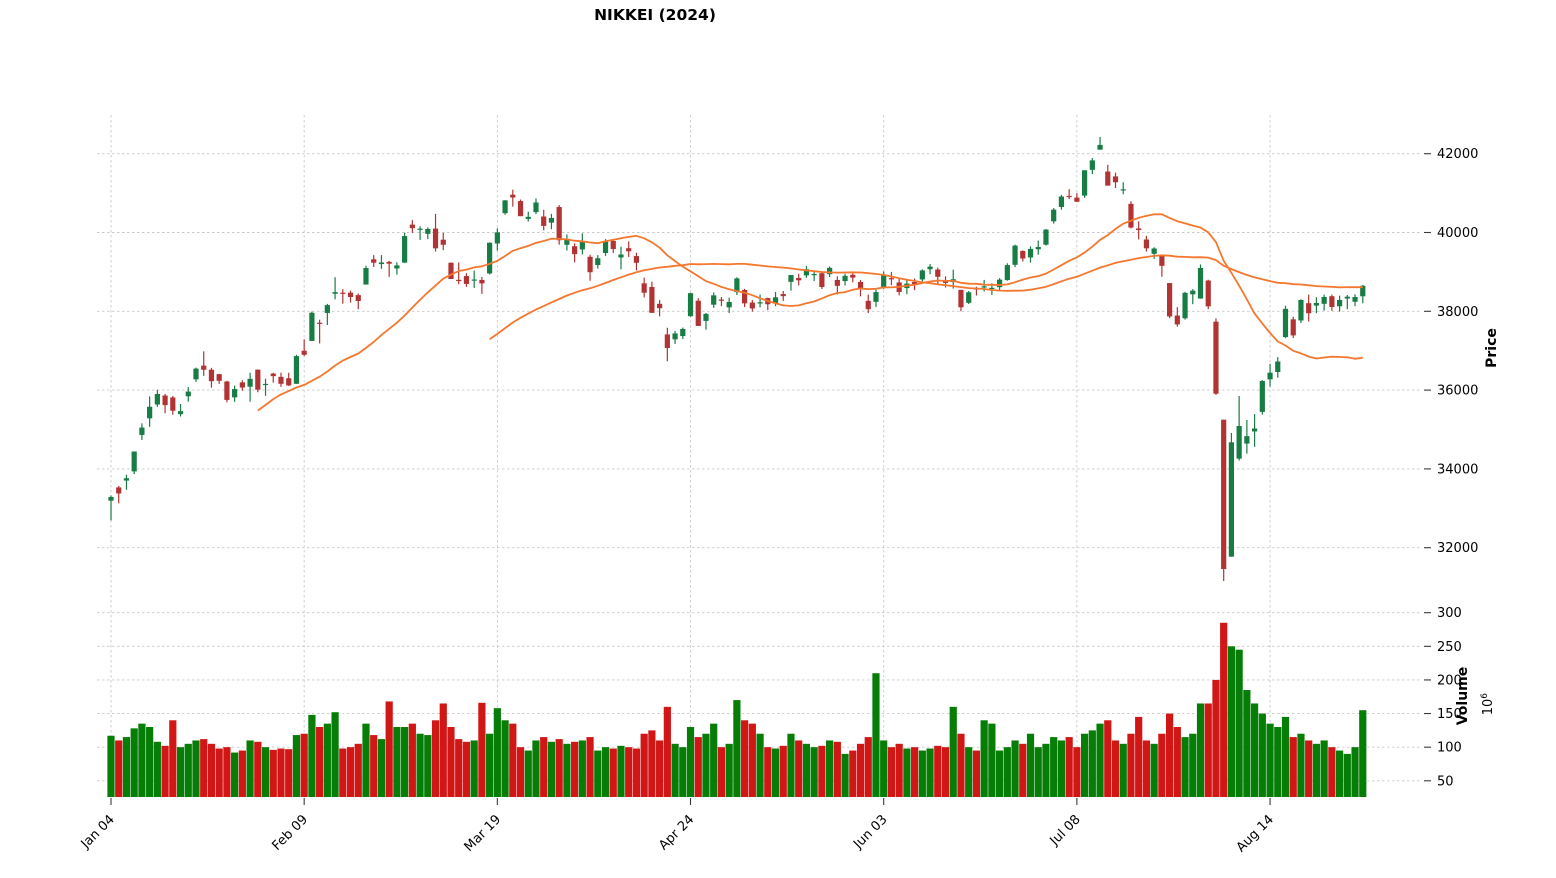 Image resolution: width=1556 pixels, height=878 pixels. I want to click on volume-axis-label: Volume, so click(1463, 696).